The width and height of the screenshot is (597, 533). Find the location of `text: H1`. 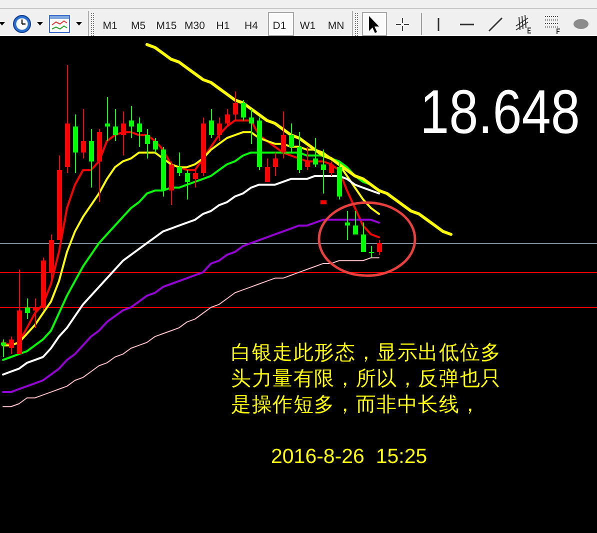

text: H1 is located at coordinates (223, 26).